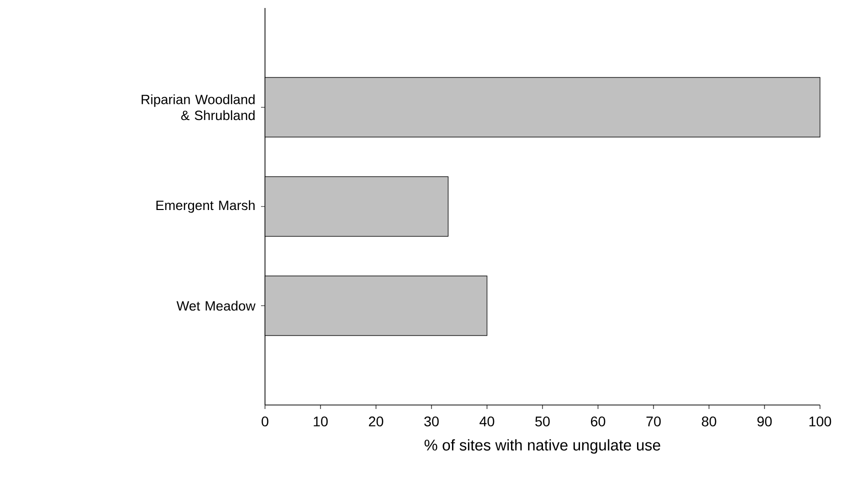 The width and height of the screenshot is (843, 487). I want to click on x-tick-label: 70, so click(653, 421).